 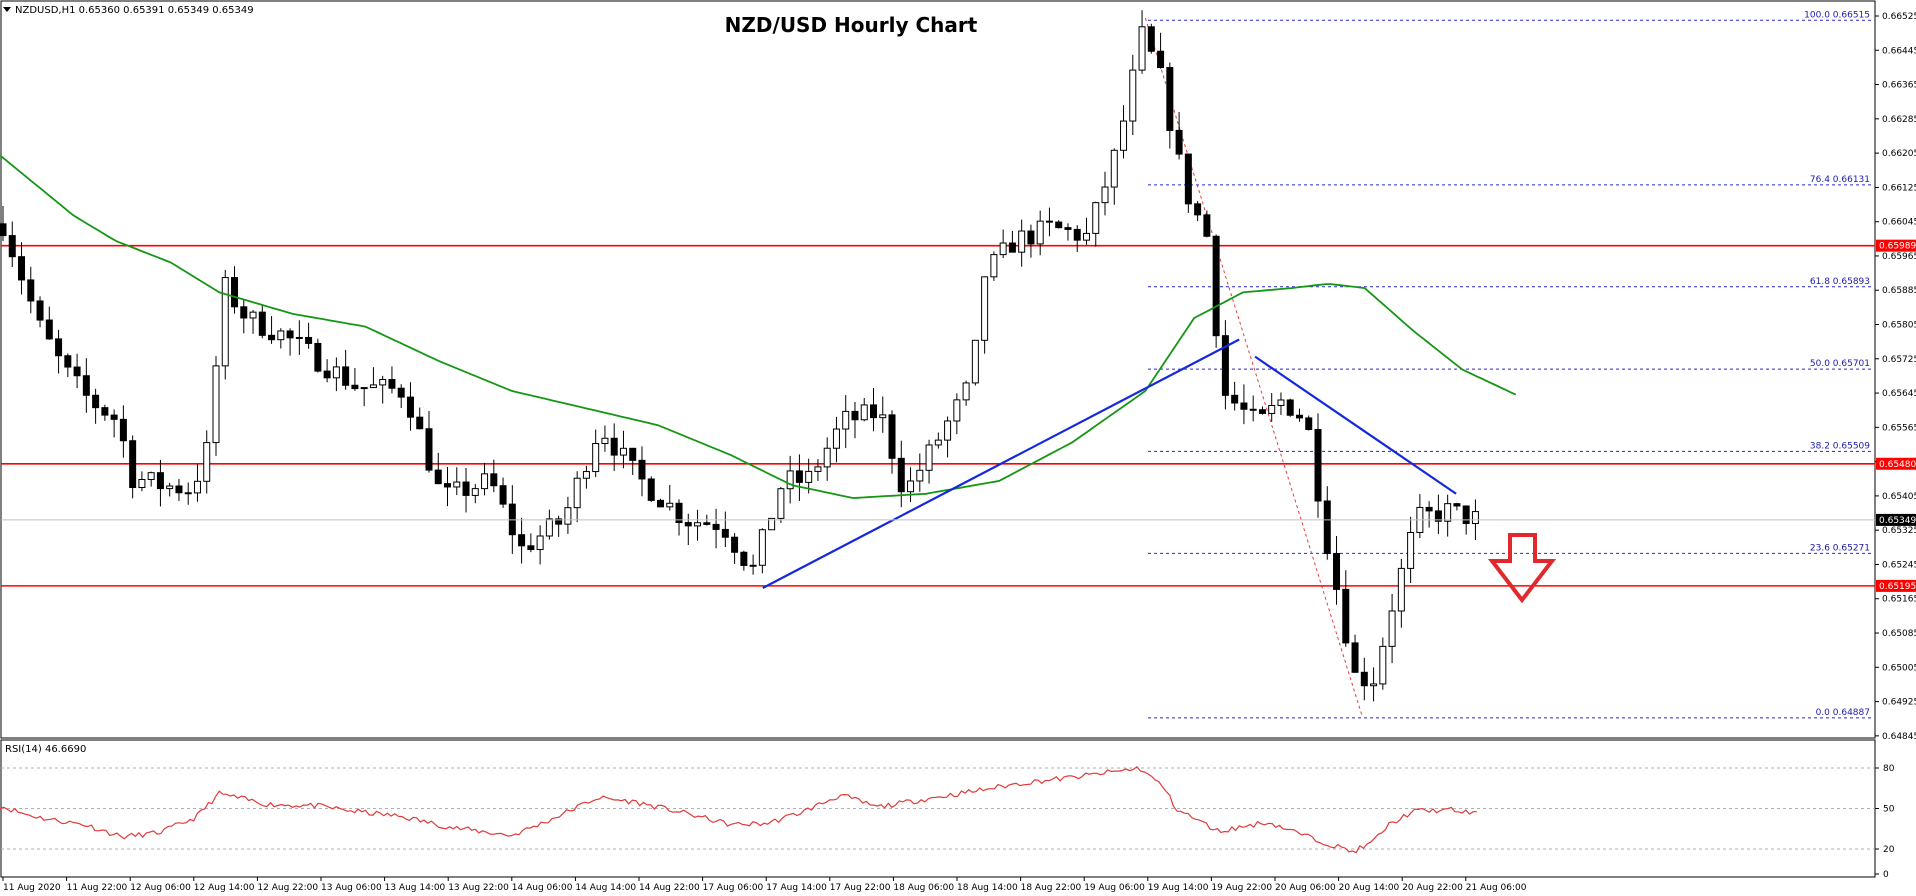 I want to click on level-price-tag, so click(x=1896, y=245).